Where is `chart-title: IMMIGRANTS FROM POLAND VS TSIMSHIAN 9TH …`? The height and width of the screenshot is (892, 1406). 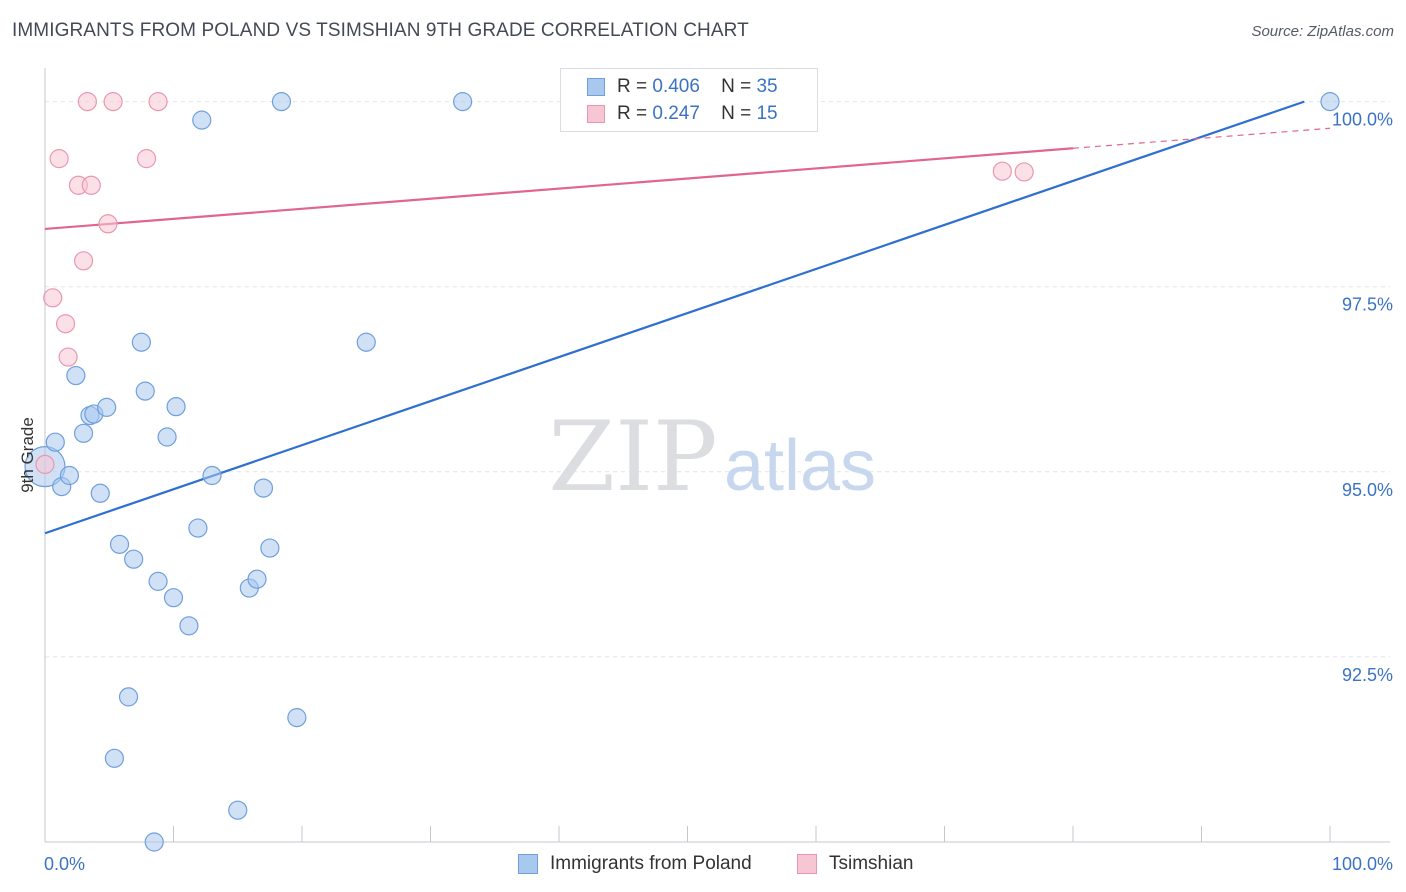
chart-title: IMMIGRANTS FROM POLAND VS TSIMSHIAN 9TH … is located at coordinates (380, 30).